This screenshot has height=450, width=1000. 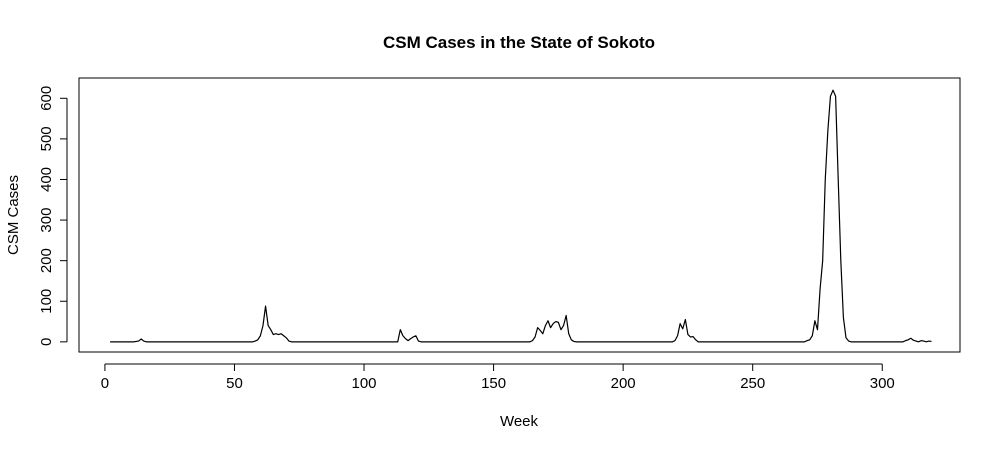 What do you see at coordinates (13, 215) in the screenshot?
I see `y-axis-label: CSM Cases` at bounding box center [13, 215].